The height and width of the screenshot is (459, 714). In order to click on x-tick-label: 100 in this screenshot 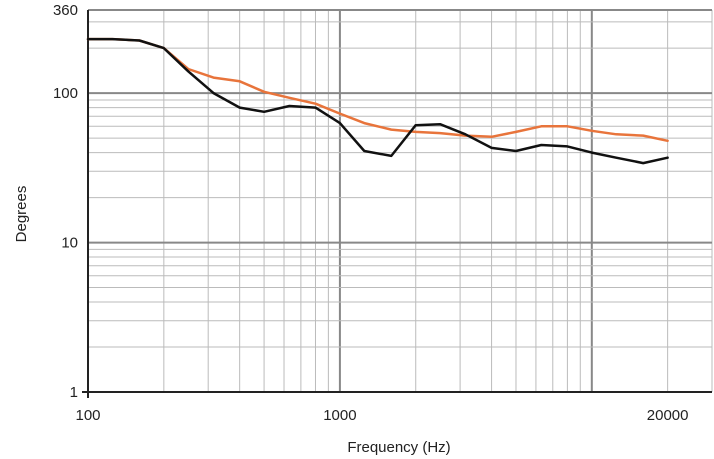, I will do `click(87, 415)`.